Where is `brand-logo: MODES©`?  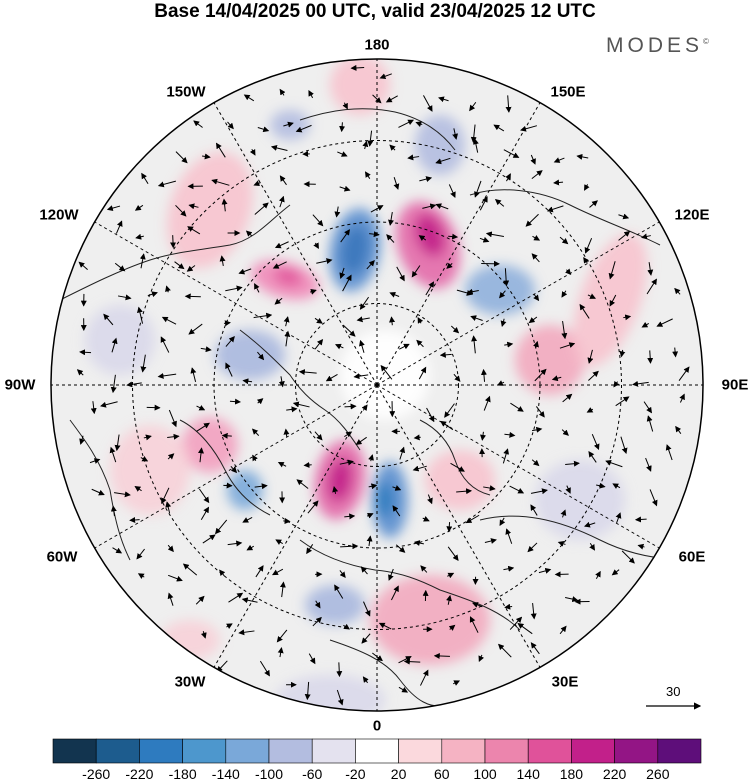
brand-logo: MODES© is located at coordinates (657, 46).